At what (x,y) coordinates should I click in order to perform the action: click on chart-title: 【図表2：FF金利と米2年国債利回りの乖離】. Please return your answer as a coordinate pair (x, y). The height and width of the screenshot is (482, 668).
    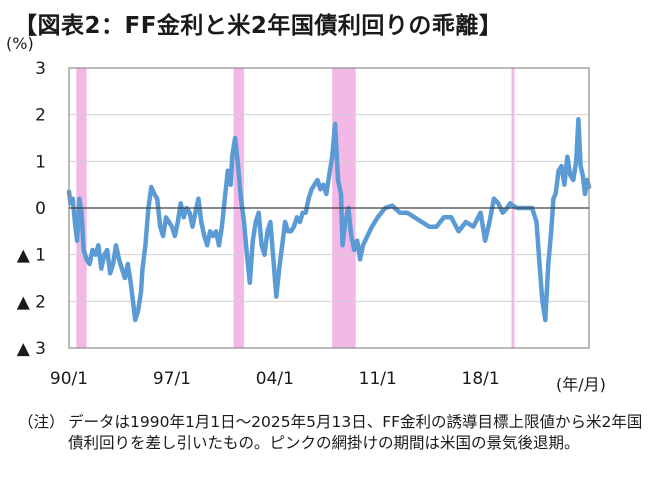
    Looking at the image, I should click on (258, 26).